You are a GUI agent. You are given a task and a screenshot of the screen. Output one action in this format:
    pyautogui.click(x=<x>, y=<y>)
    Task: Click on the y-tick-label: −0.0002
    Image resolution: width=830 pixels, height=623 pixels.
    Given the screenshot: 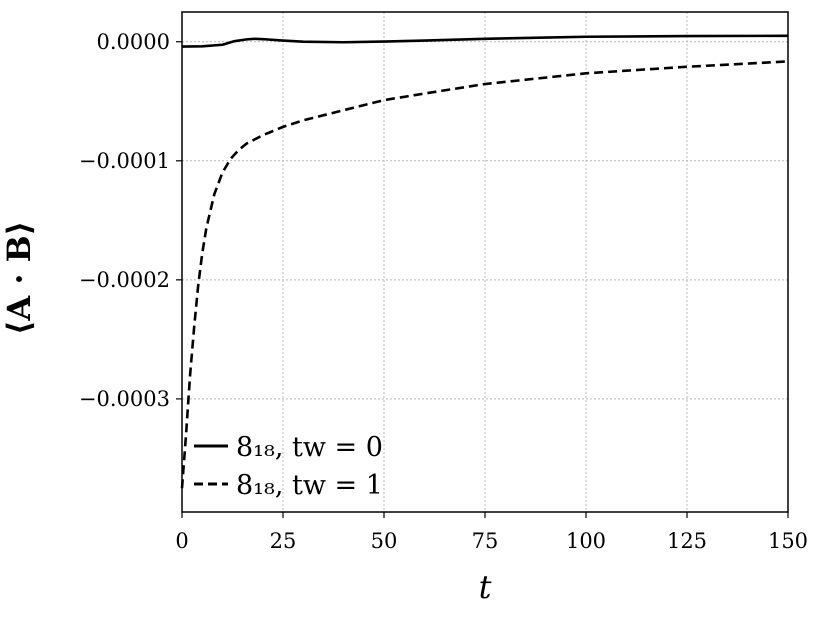 What is the action you would take?
    pyautogui.click(x=124, y=280)
    